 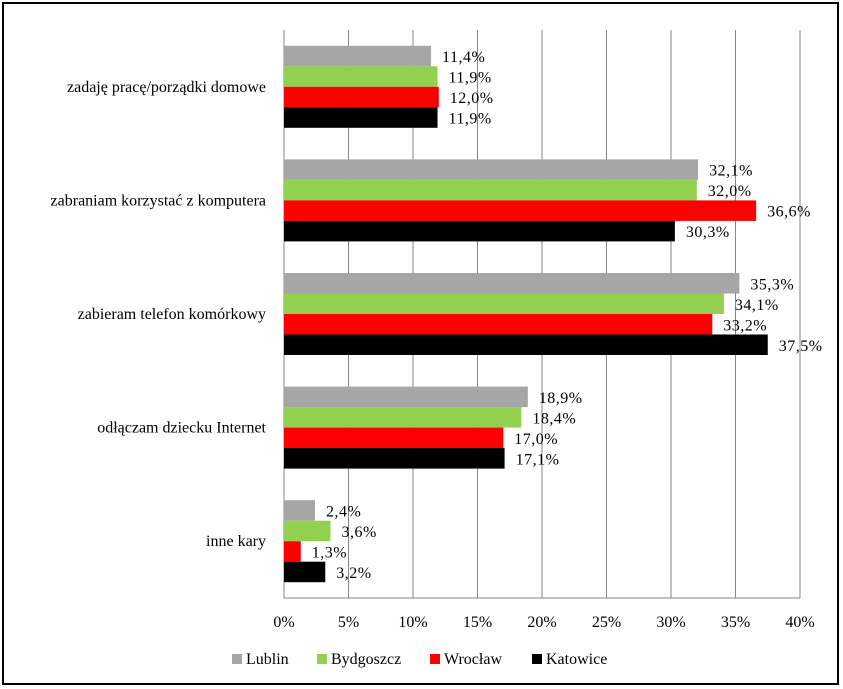 What do you see at coordinates (606, 622) in the screenshot?
I see `x-tick-label: 25%` at bounding box center [606, 622].